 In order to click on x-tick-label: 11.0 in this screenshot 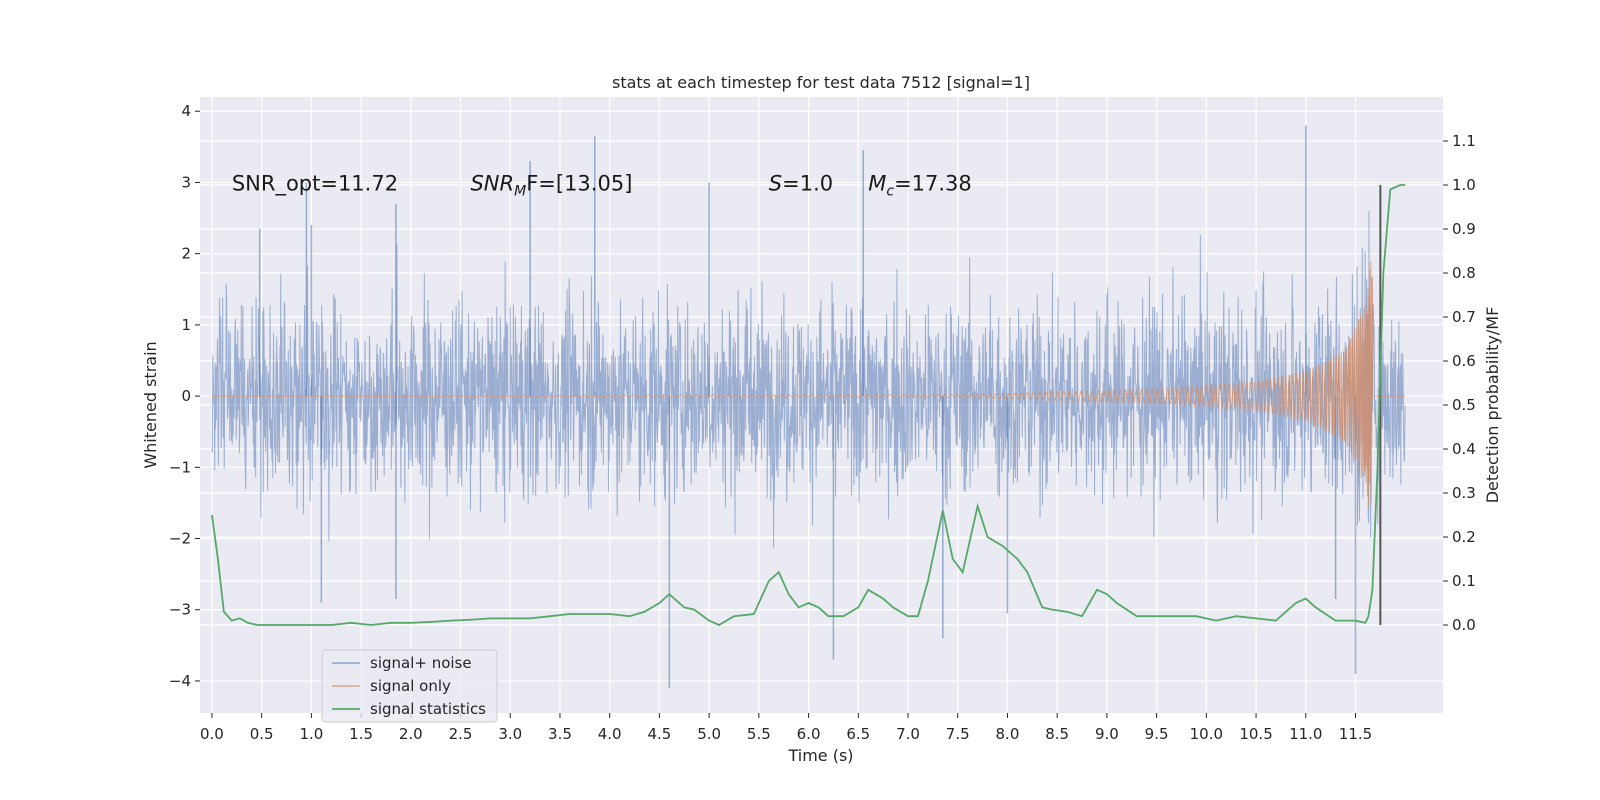, I will do `click(1305, 734)`.